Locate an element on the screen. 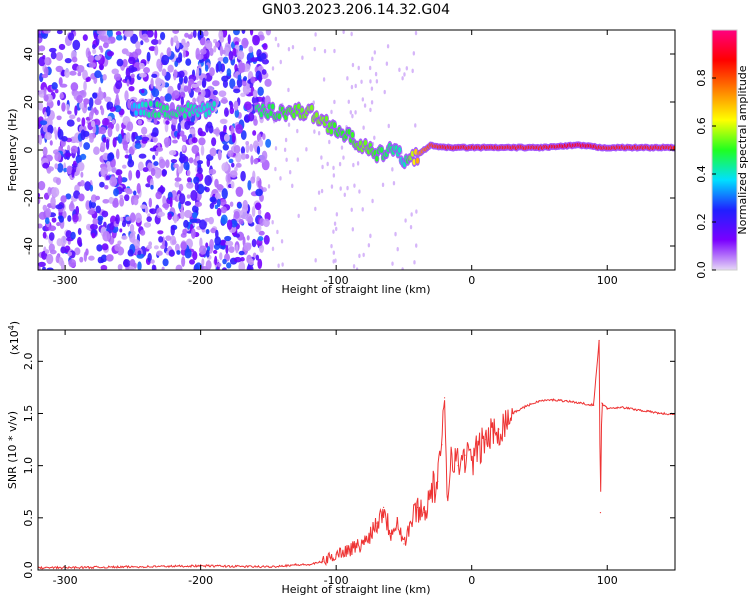  colorbar-scale is located at coordinates (724, 150).